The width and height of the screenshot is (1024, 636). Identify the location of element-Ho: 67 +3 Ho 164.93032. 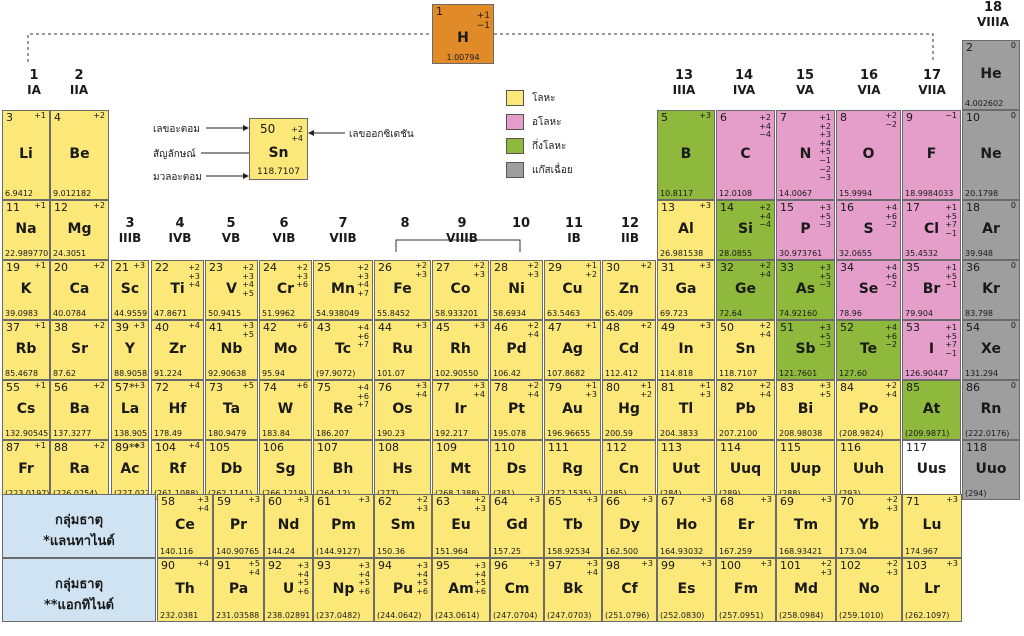
(686, 526).